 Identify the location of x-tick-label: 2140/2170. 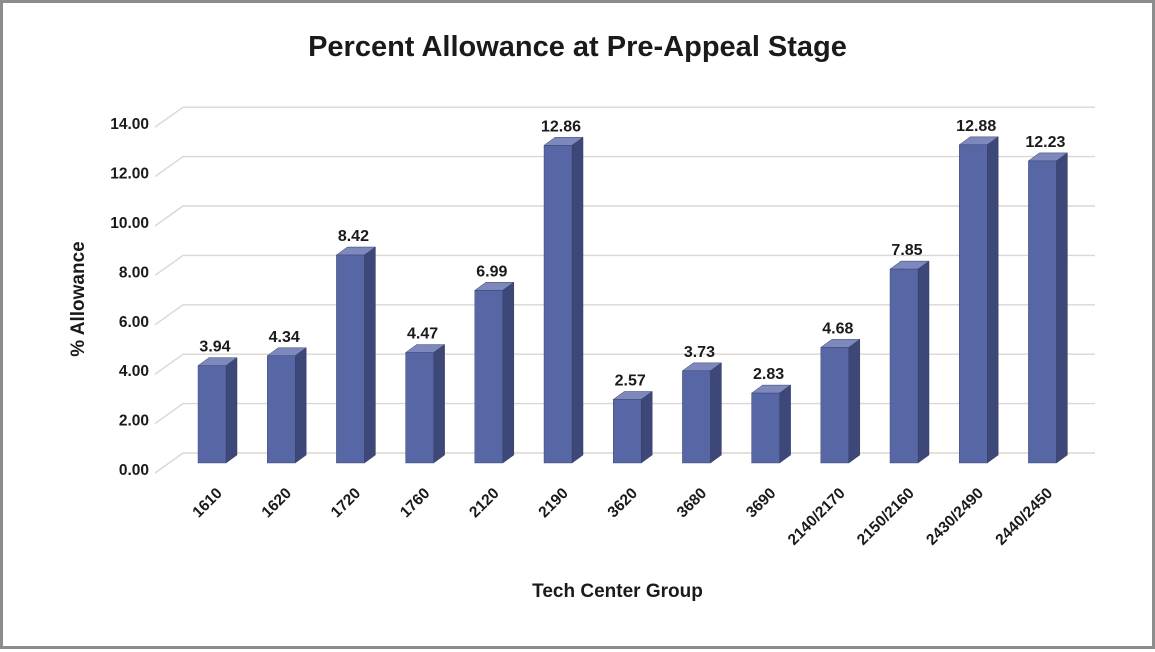
(817, 517).